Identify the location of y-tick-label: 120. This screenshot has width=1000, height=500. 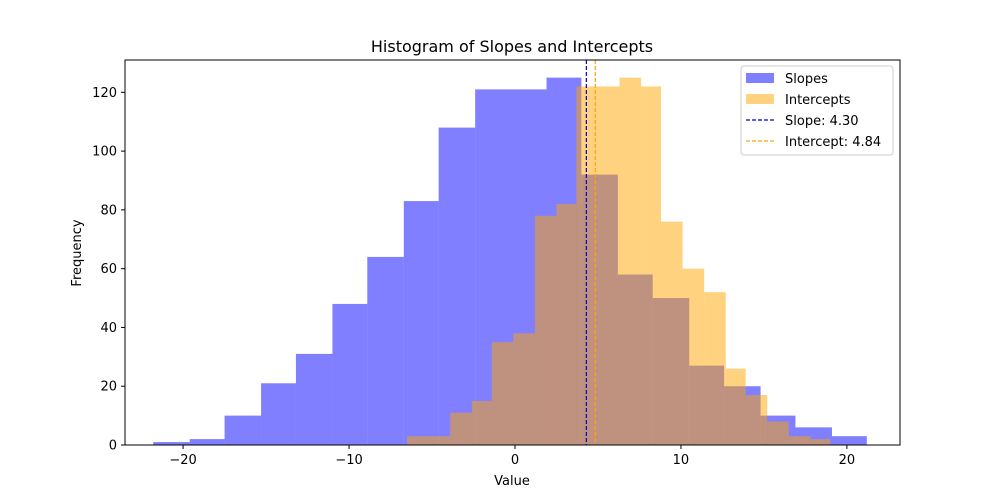
(104, 93).